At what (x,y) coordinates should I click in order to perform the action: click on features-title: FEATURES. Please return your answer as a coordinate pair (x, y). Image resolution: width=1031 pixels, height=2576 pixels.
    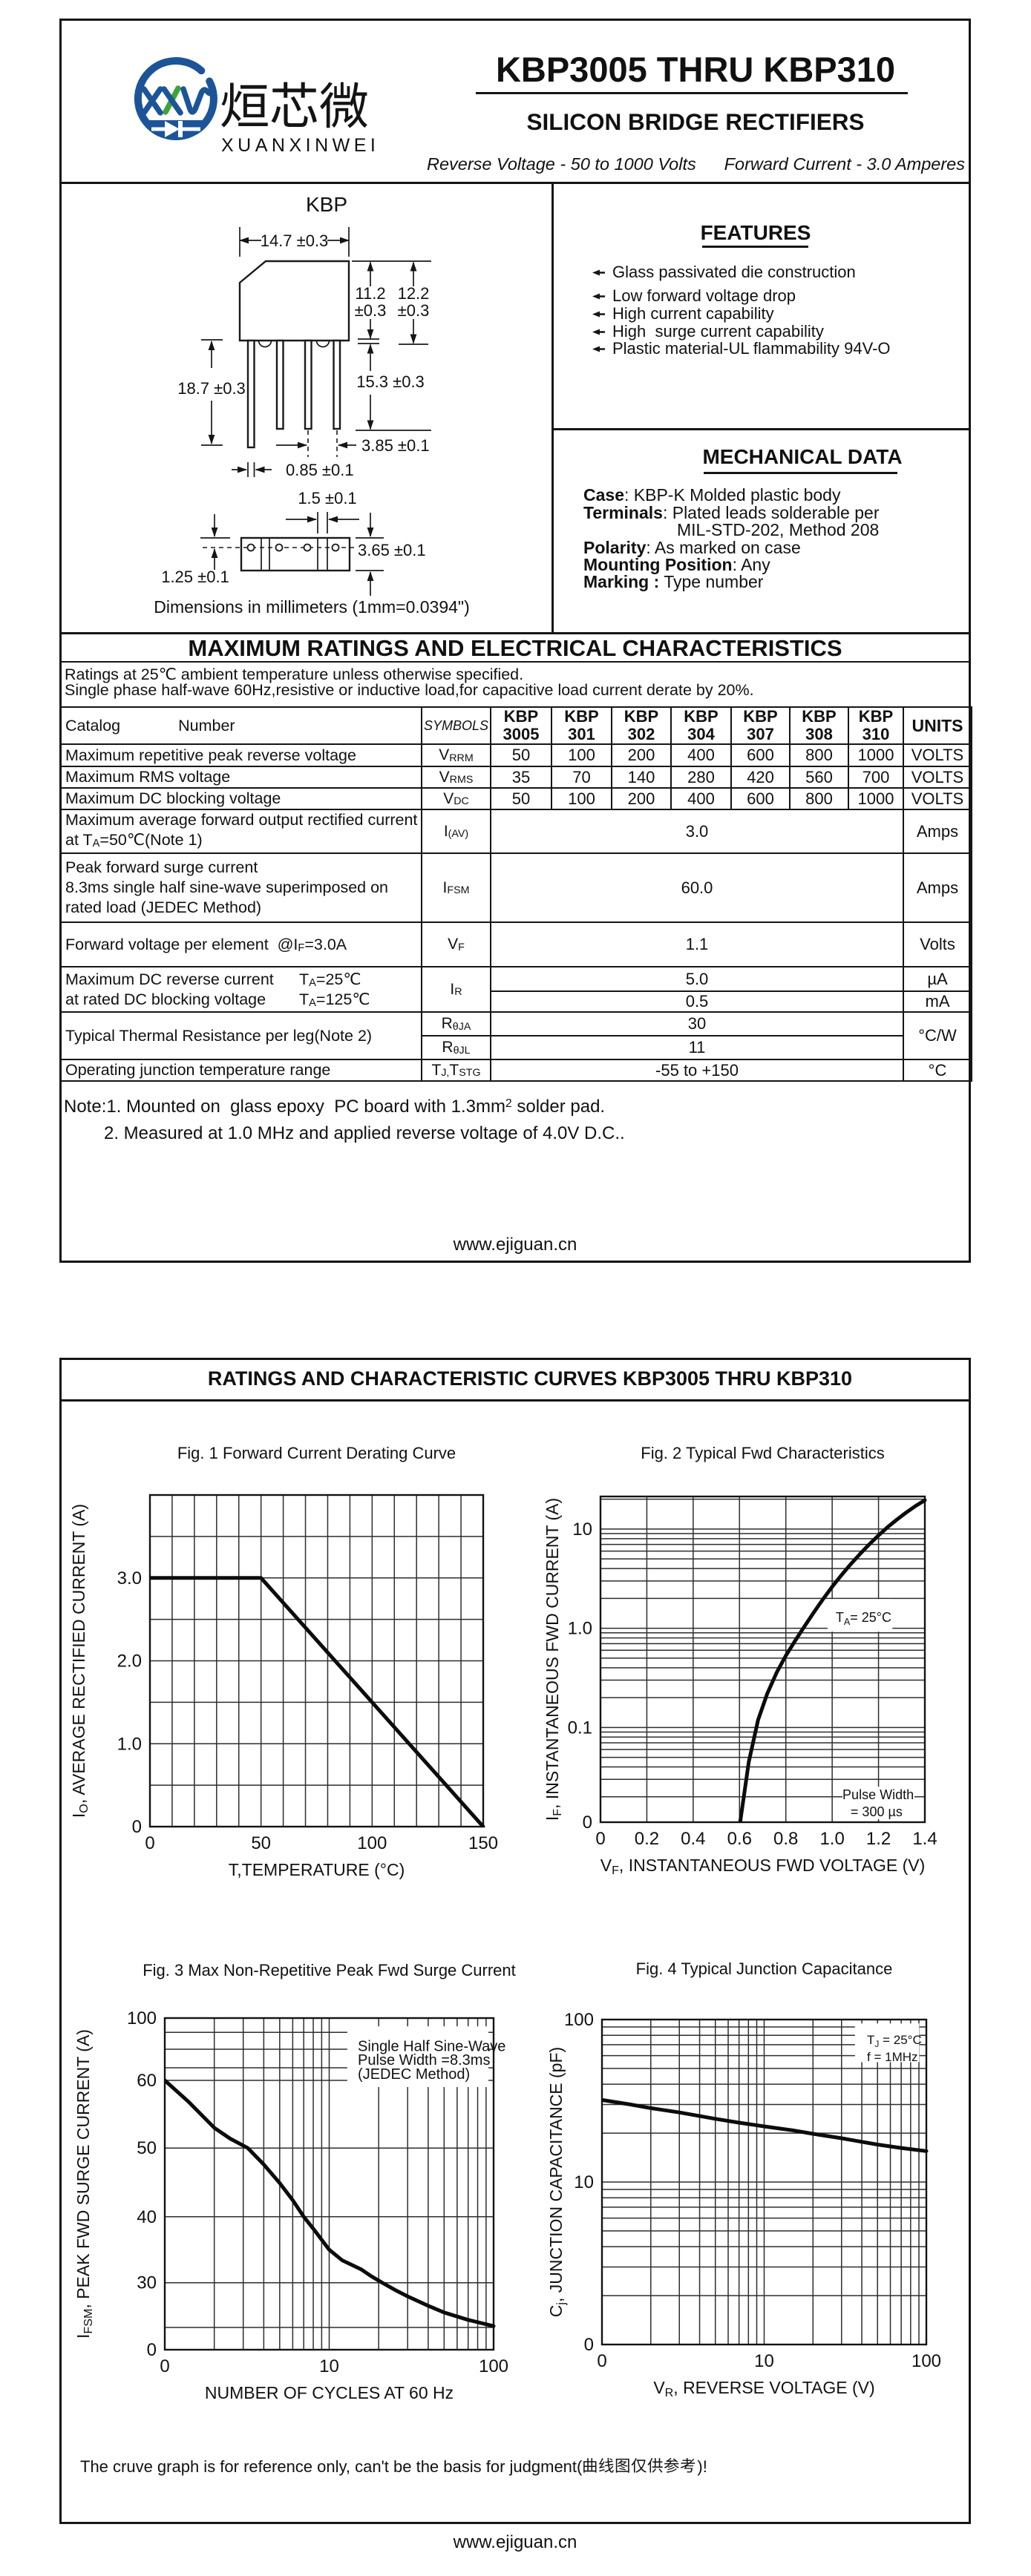
    Looking at the image, I should click on (755, 232).